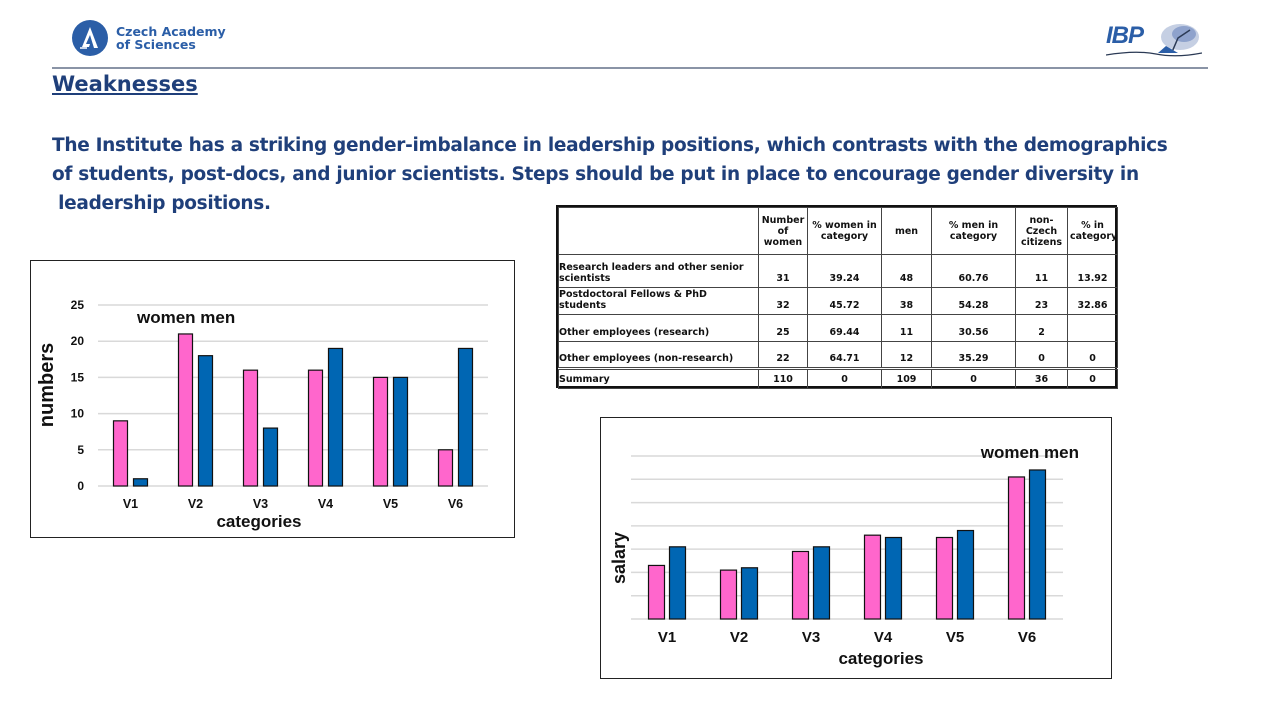 This screenshot has width=1280, height=716. What do you see at coordinates (1041, 328) in the screenshot?
I see `table-cell: 2` at bounding box center [1041, 328].